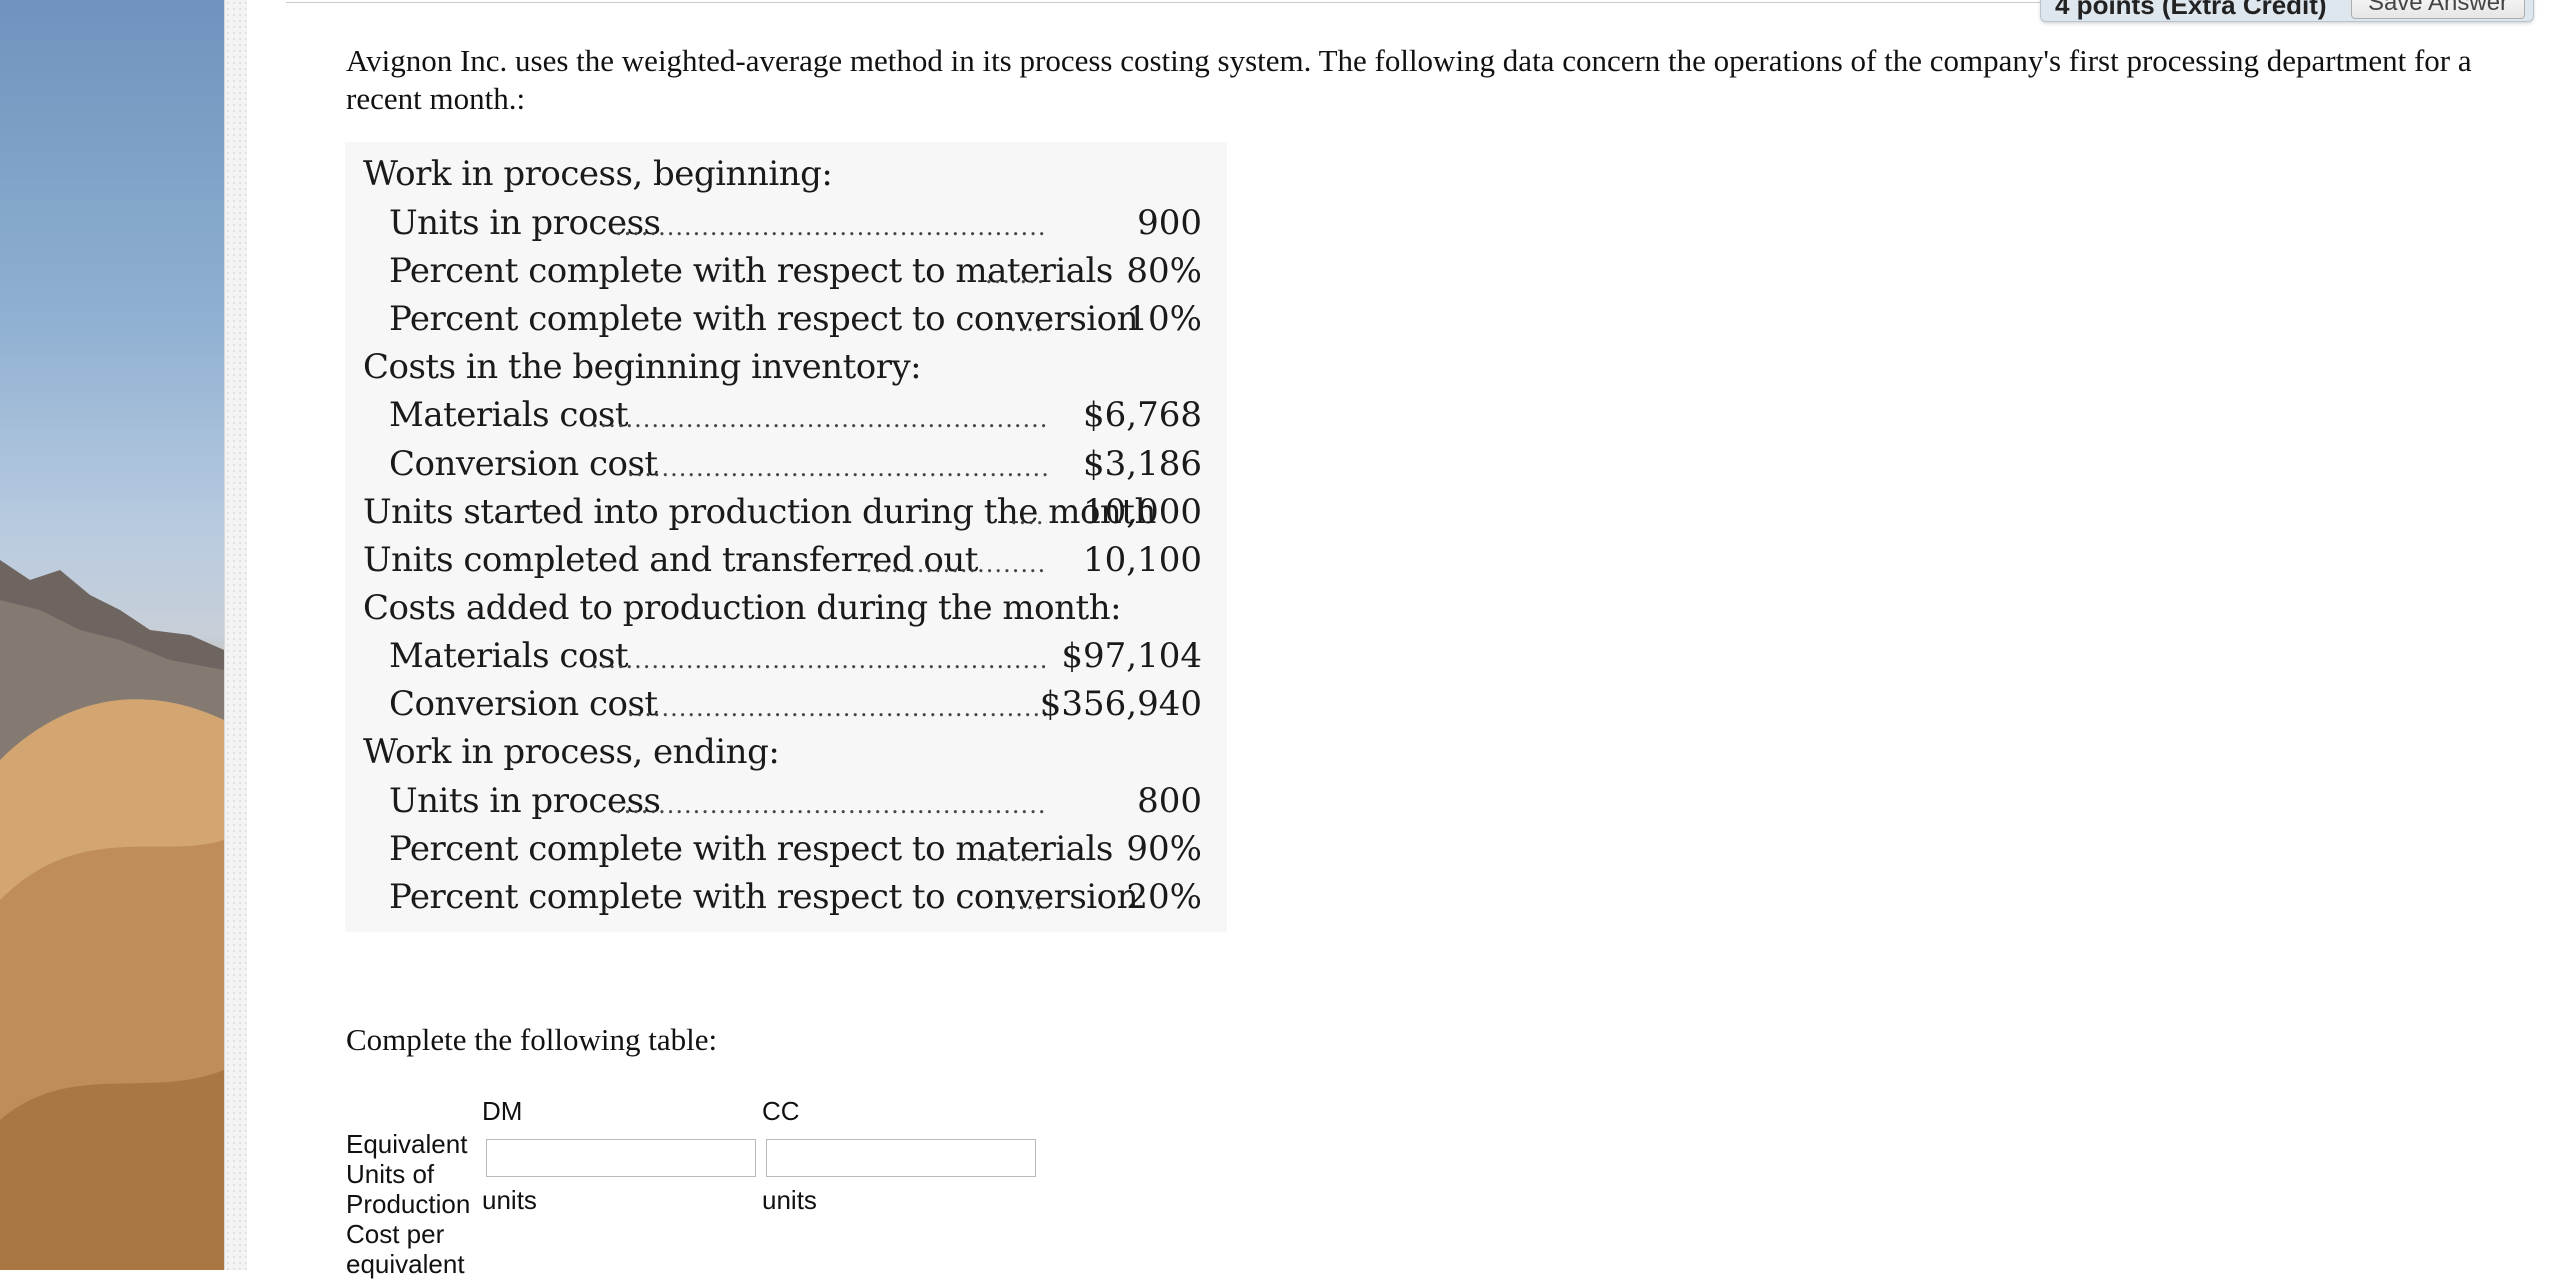 The image size is (2566, 1279). Describe the element at coordinates (621, 1158) in the screenshot. I see `dm-equivalent-units-input` at that location.